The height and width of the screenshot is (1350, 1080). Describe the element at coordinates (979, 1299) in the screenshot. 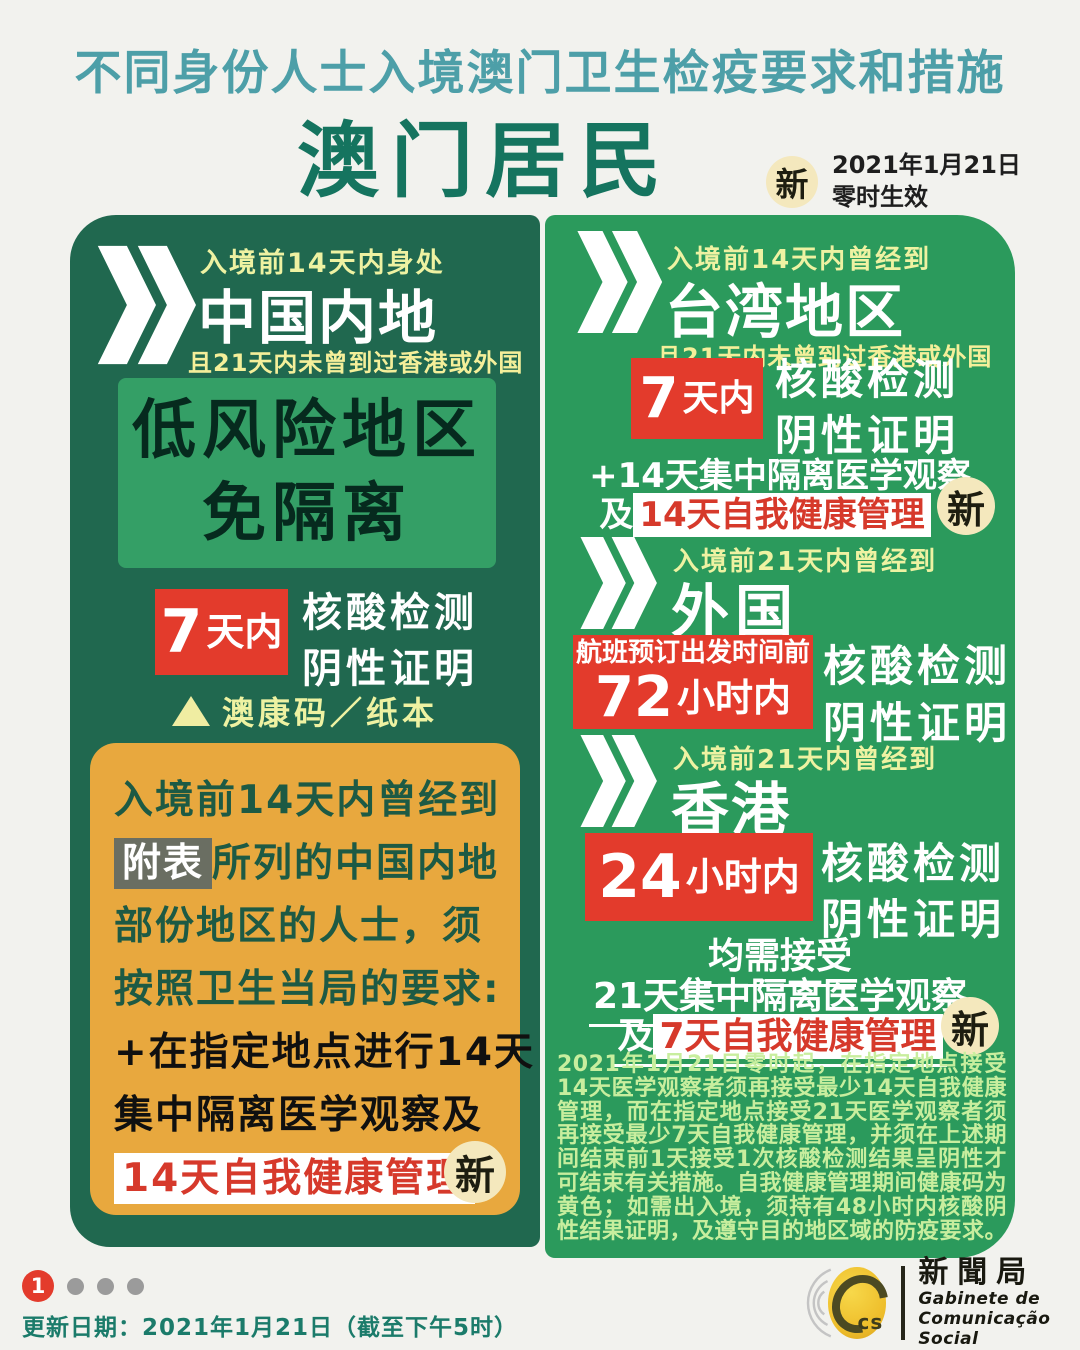

I see `logo-name-portuguese-1: Gabinete de` at that location.